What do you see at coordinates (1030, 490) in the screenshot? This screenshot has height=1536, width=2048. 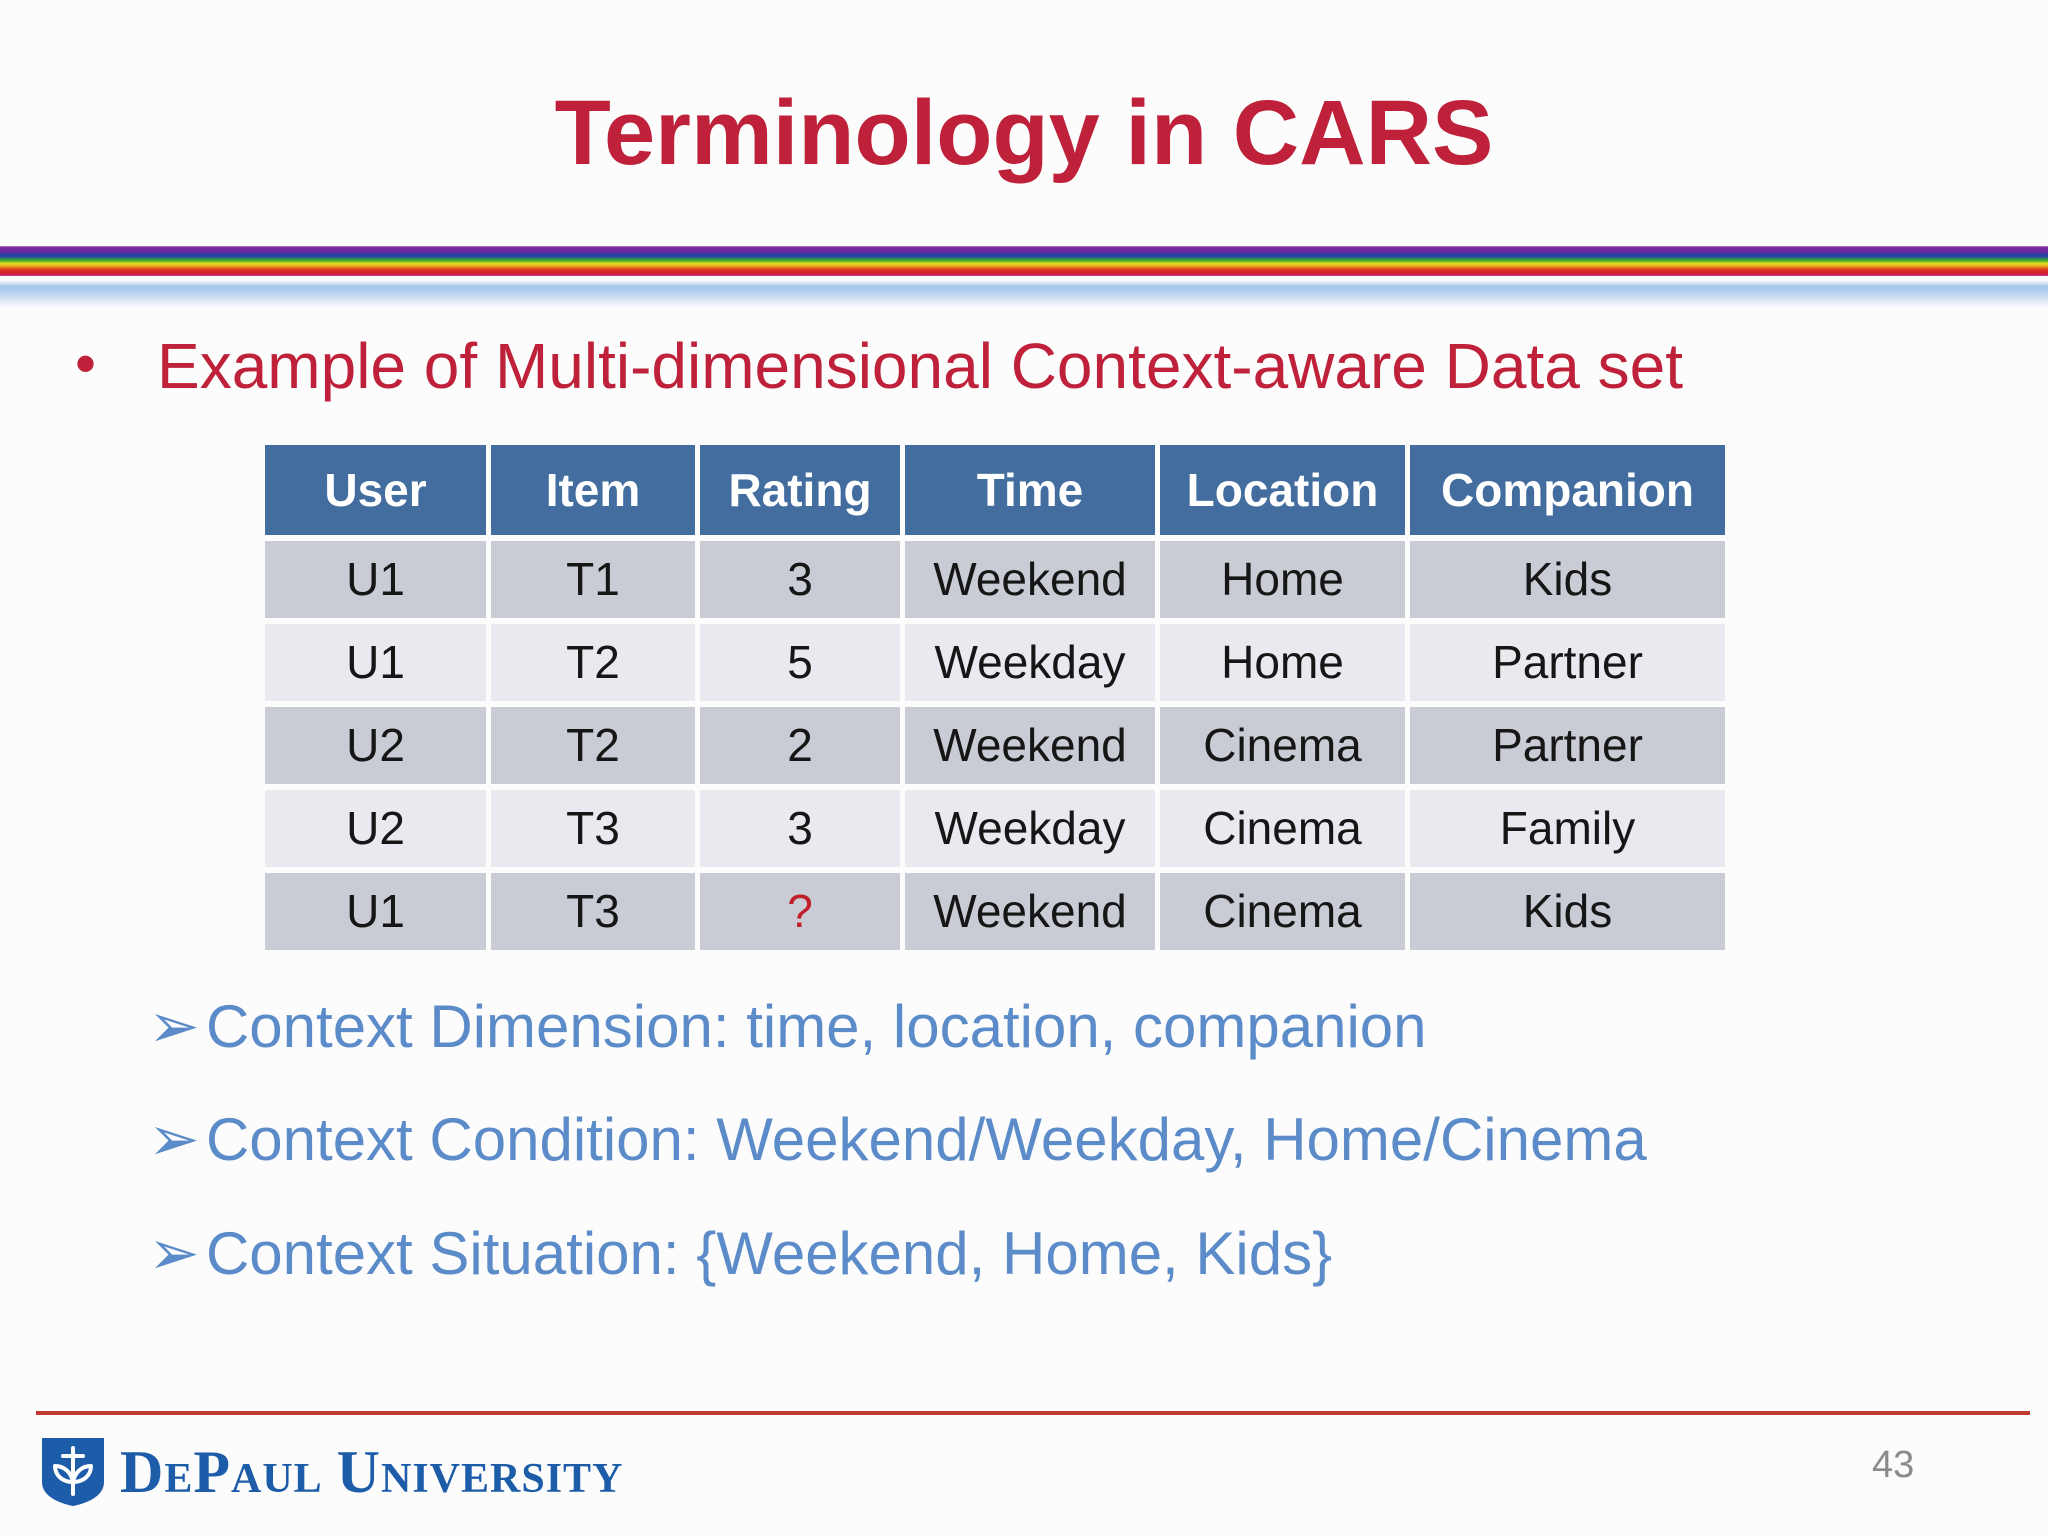 I see `table-header-cell: Time` at bounding box center [1030, 490].